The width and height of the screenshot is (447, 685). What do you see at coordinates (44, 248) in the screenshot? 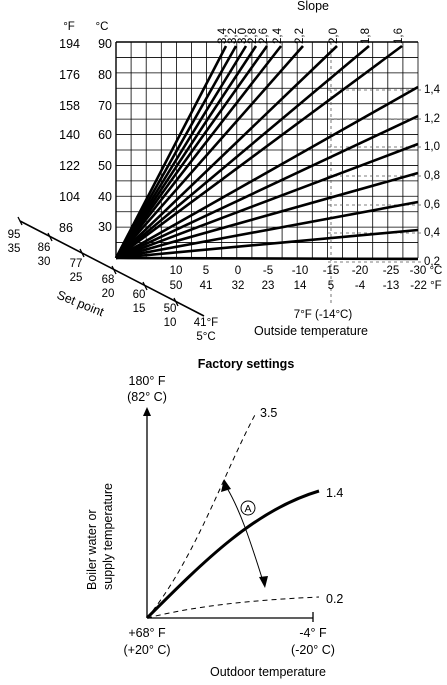
I see `setpoint-f-label: 86` at bounding box center [44, 248].